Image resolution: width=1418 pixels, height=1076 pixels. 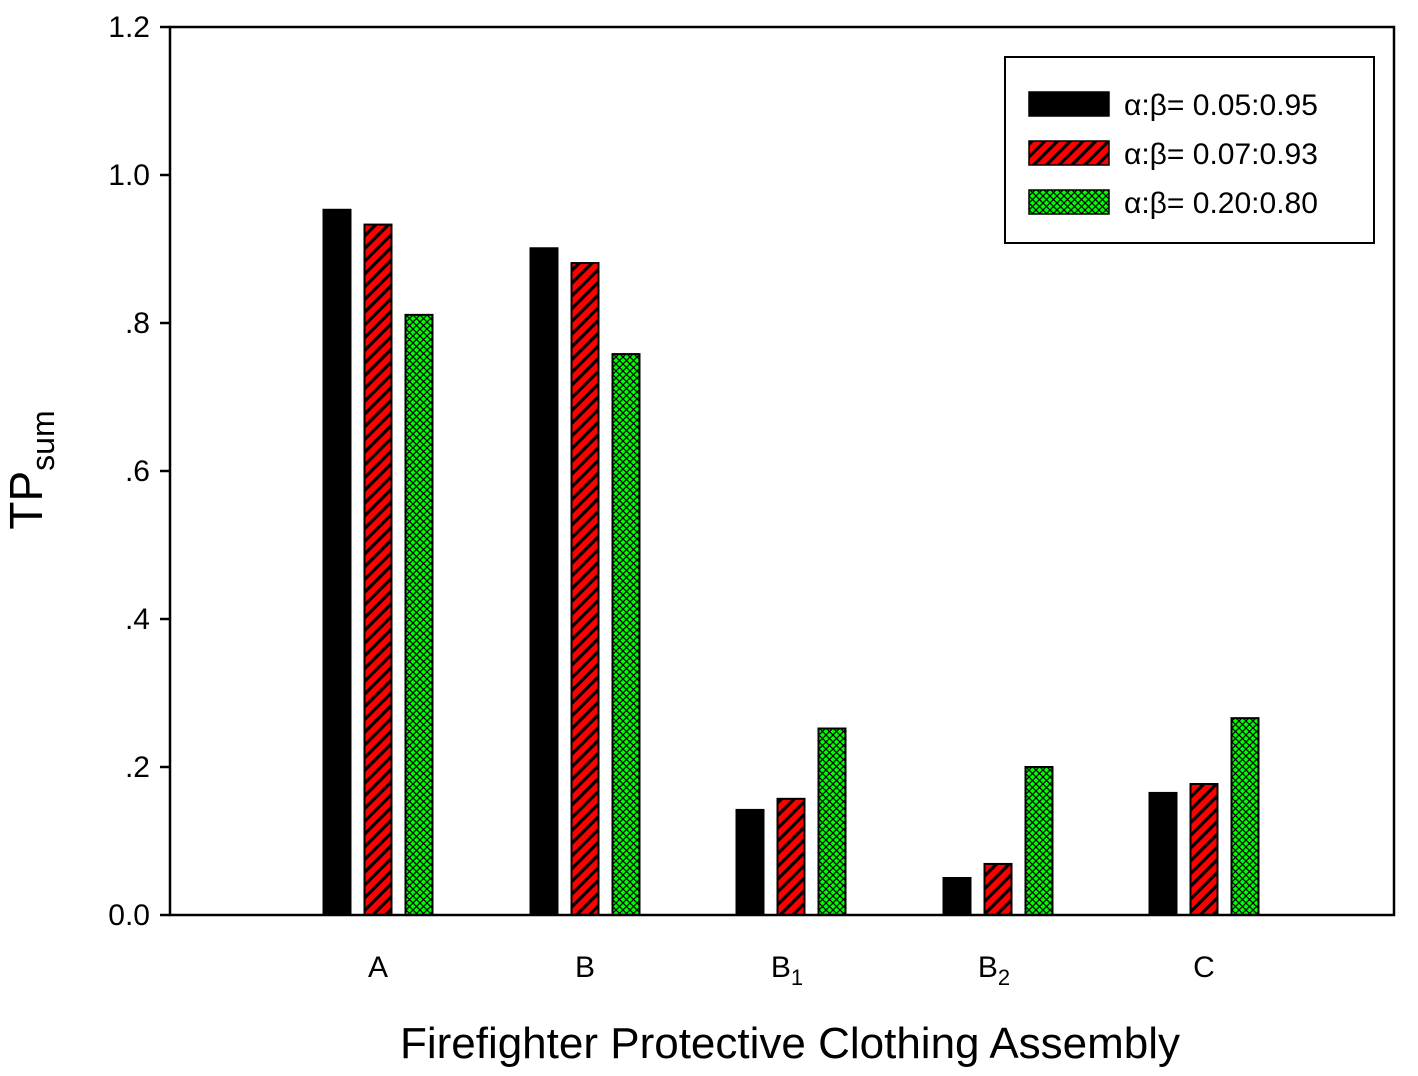 I want to click on x-tick-label-base: A, so click(x=378, y=967).